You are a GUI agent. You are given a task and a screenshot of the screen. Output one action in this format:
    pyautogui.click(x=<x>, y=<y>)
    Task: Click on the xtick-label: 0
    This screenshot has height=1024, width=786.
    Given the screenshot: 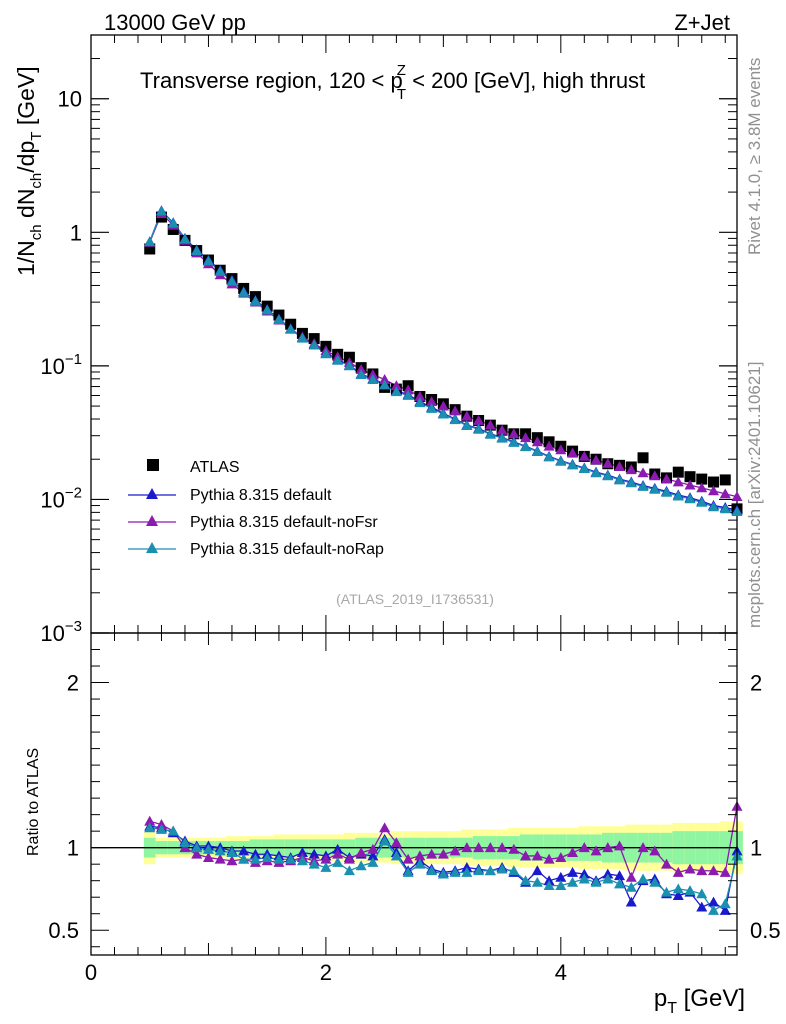 What is the action you would take?
    pyautogui.click(x=91, y=972)
    